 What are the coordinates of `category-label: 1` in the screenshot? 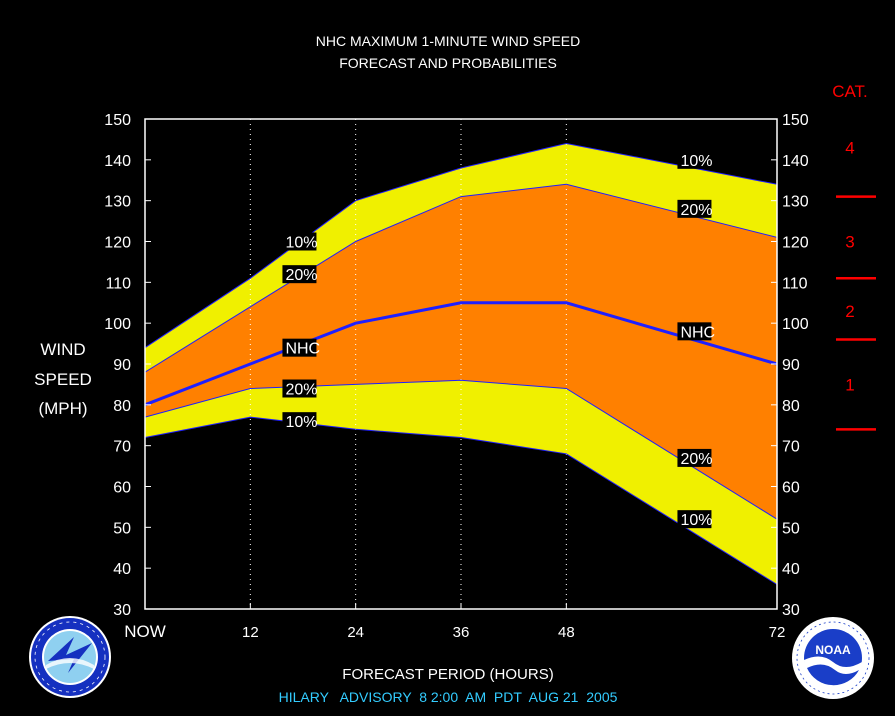 It's located at (849, 384).